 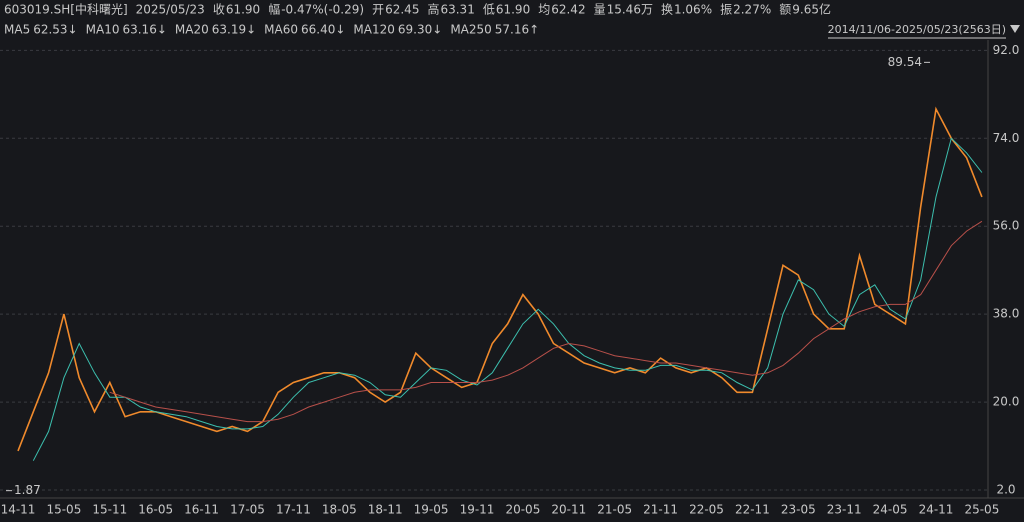 What do you see at coordinates (323, 30) in the screenshot?
I see `ma-value: 66.40↓` at bounding box center [323, 30].